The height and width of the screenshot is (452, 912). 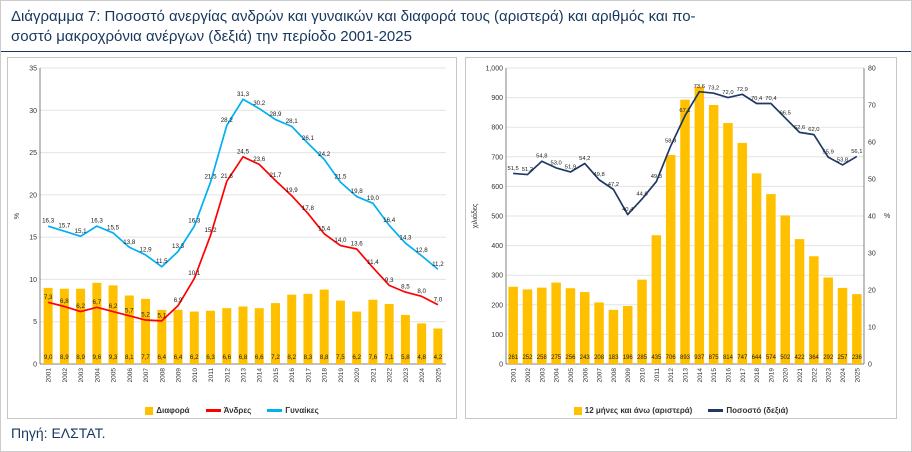 What do you see at coordinates (799, 128) in the screenshot?
I see `svg-text: 62,6` at bounding box center [799, 128].